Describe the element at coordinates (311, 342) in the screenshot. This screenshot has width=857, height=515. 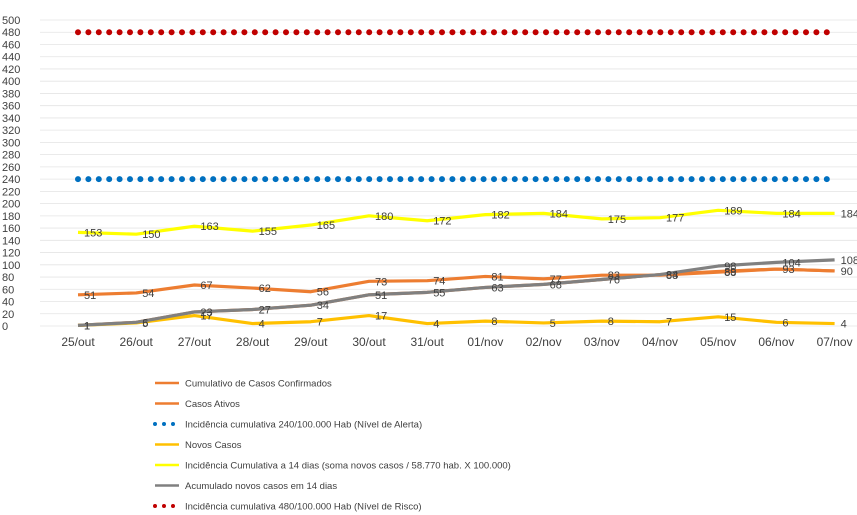
I see `x-tick-label: 29/out` at that location.